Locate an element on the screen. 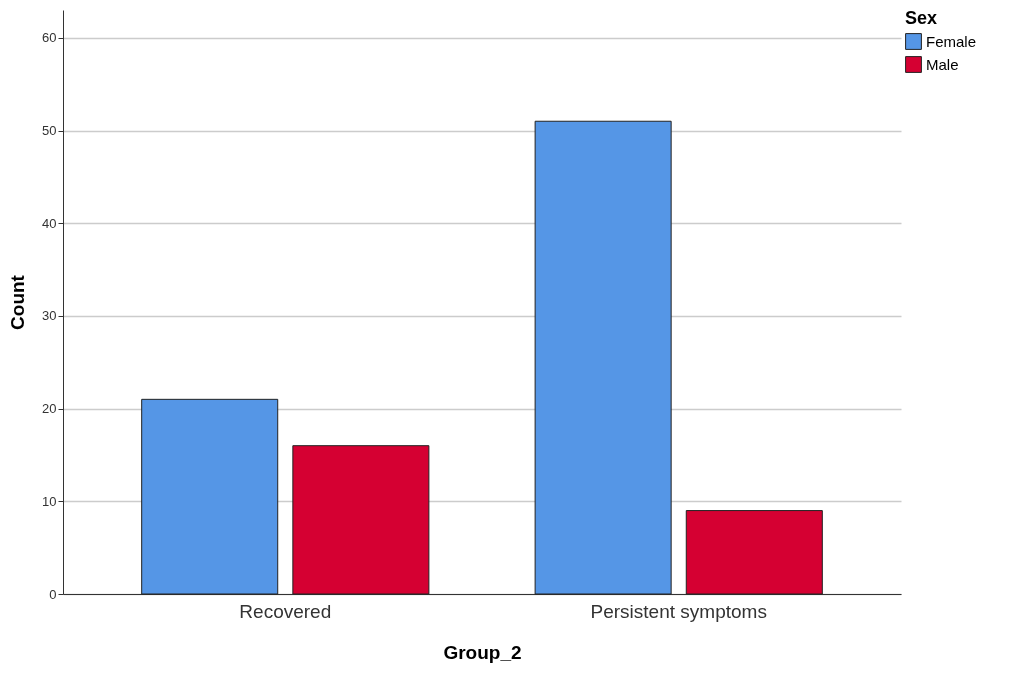  legend-label: Female is located at coordinates (951, 41).